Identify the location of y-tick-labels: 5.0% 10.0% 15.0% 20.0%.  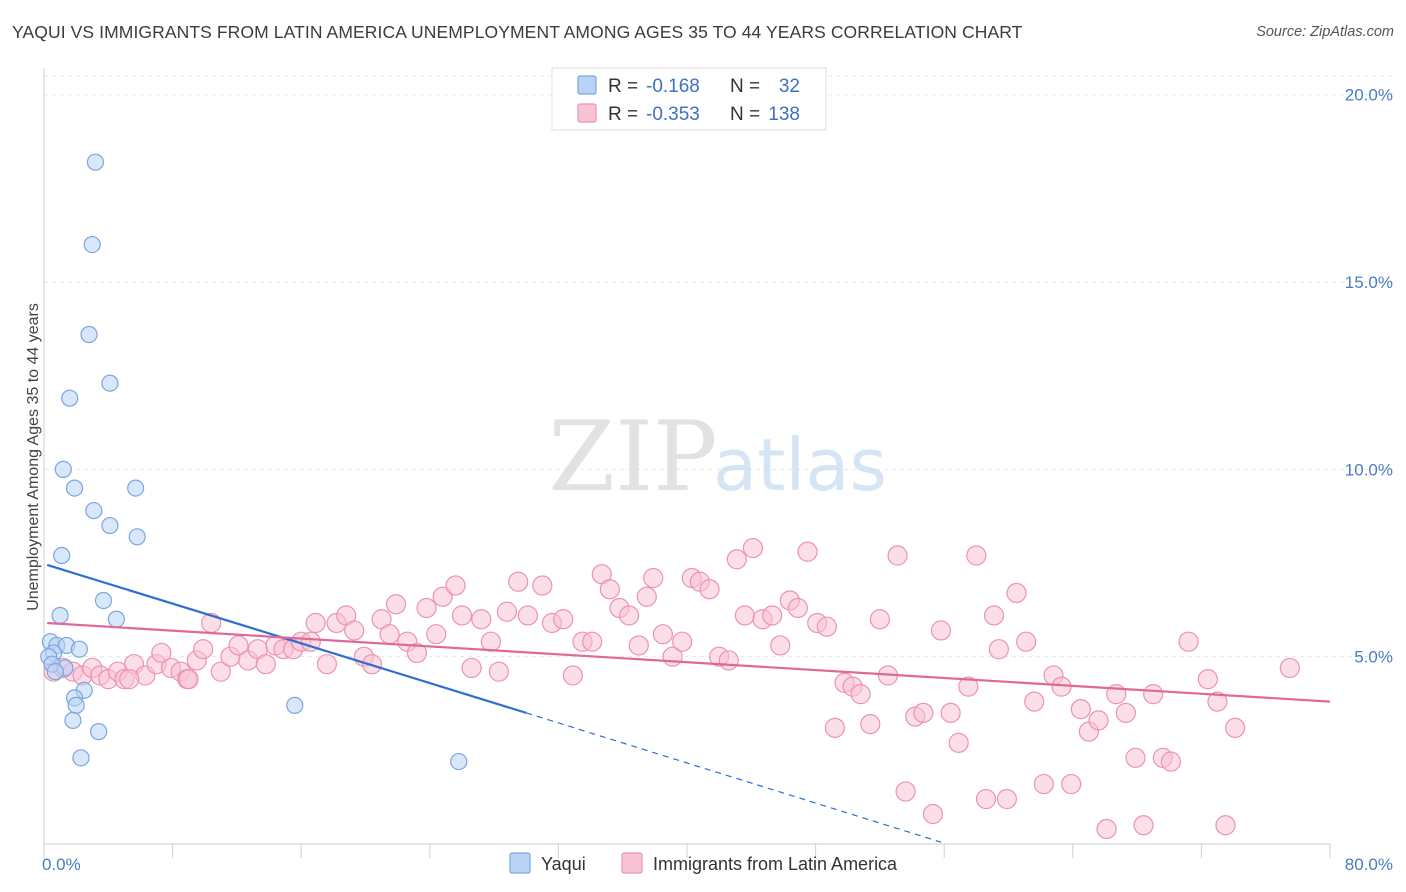
(1369, 376).